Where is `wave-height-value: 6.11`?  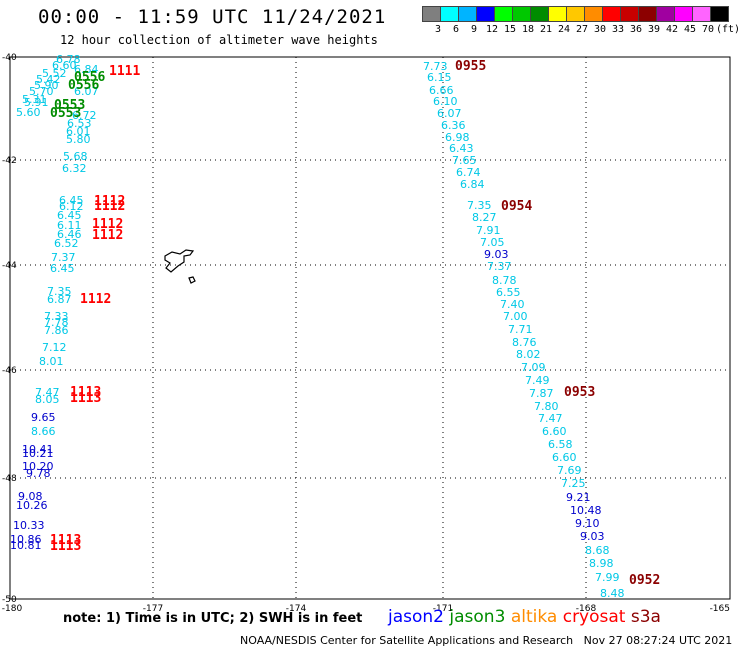
wave-height-value: 6.11 is located at coordinates (69, 225).